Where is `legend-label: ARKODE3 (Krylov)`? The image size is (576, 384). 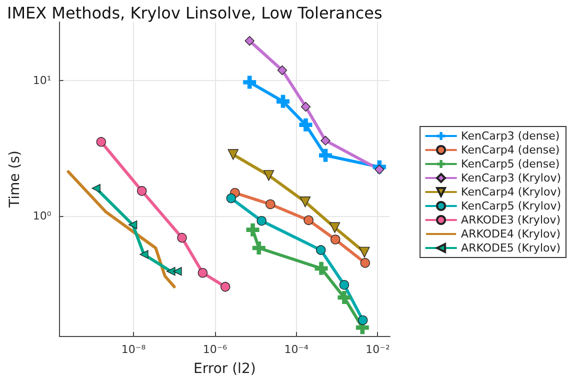 legend-label: ARKODE3 (Krylov) is located at coordinates (511, 220).